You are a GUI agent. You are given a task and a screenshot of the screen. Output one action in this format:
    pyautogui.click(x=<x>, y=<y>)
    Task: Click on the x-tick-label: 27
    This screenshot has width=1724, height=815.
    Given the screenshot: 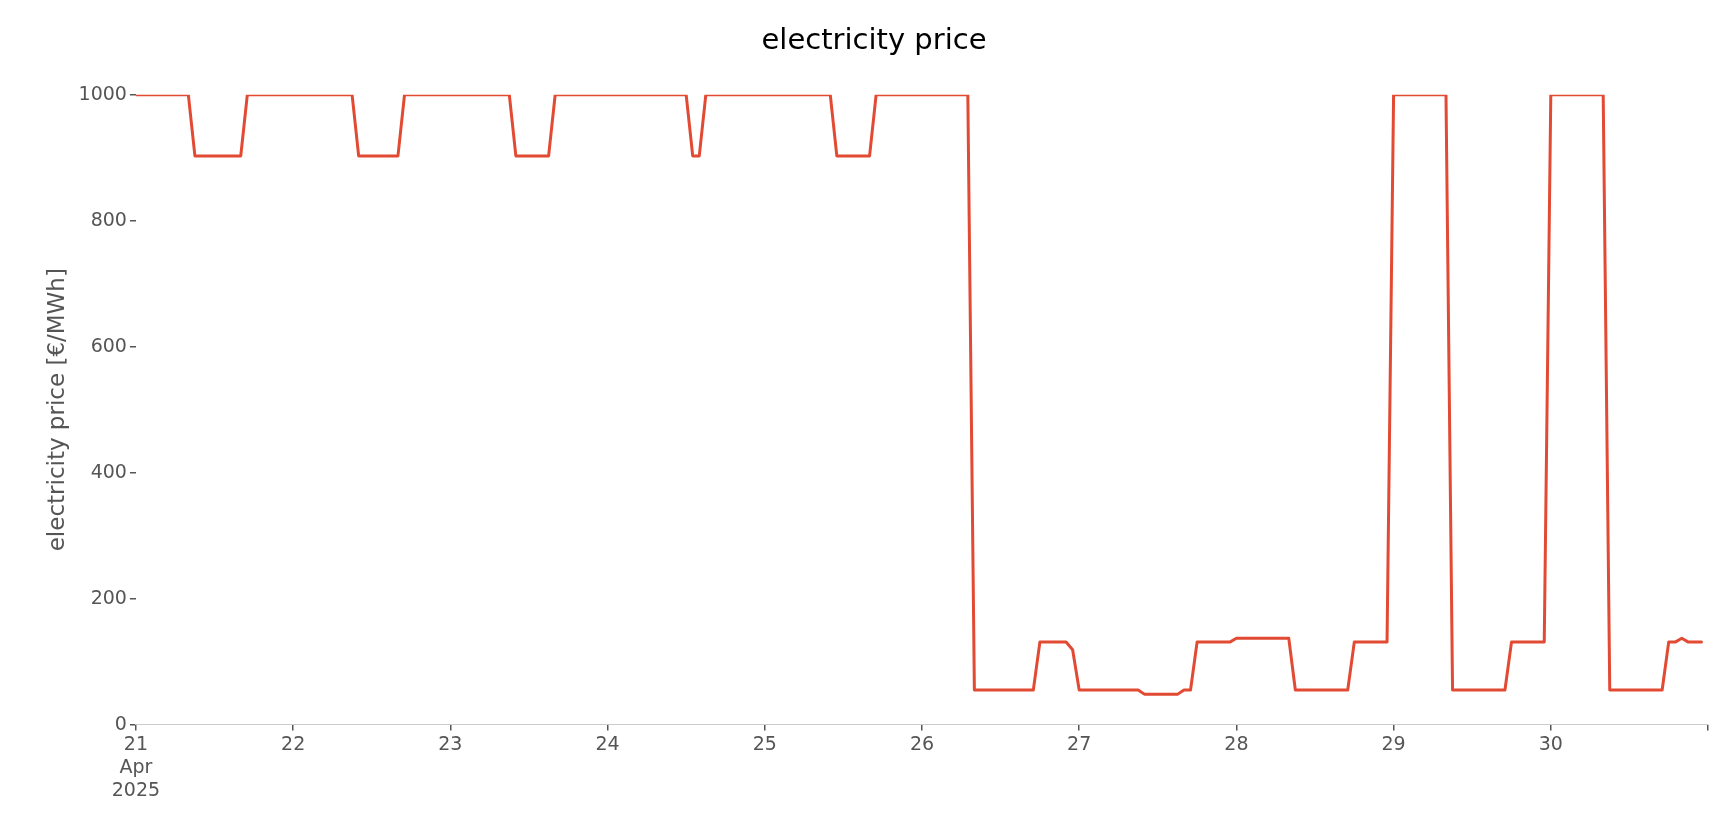 What is the action you would take?
    pyautogui.click(x=1079, y=742)
    